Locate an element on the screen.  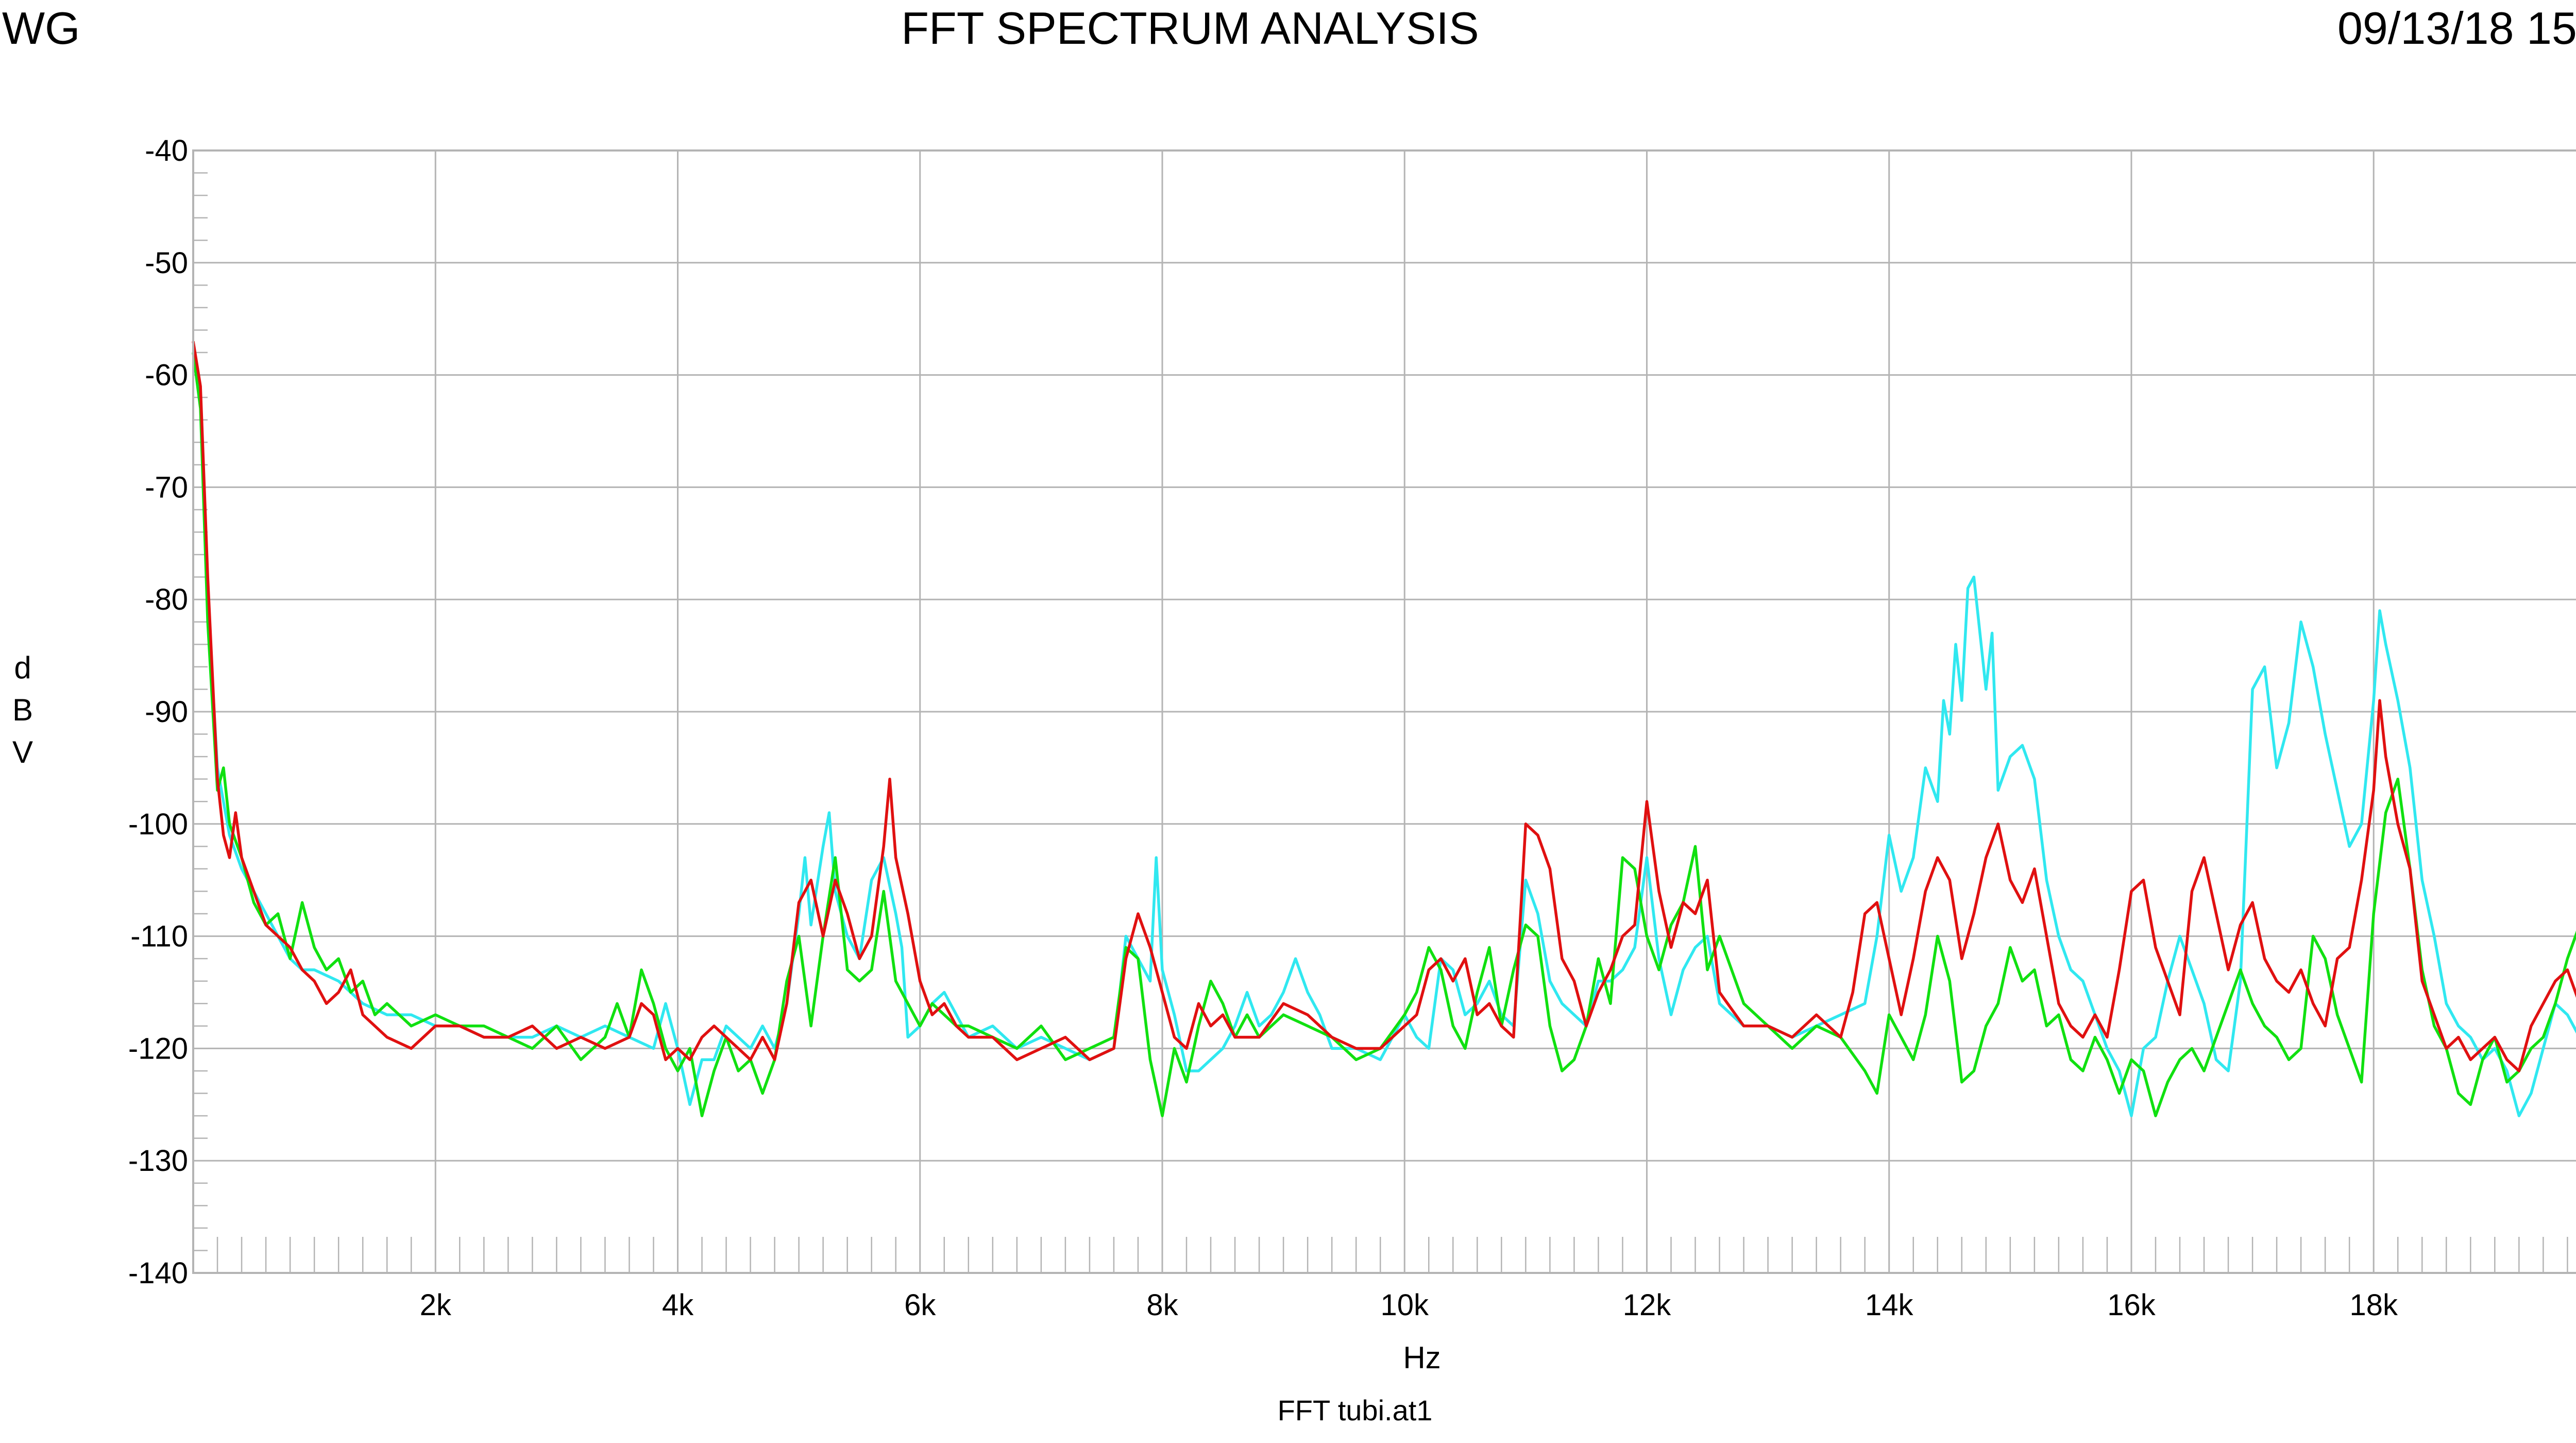
y-axis-label: d B V is located at coordinates (22, 710).